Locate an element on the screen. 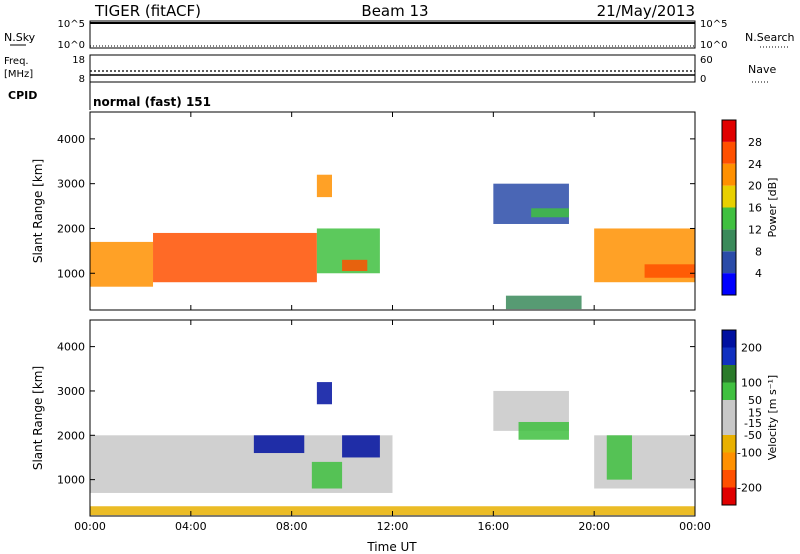 The height and width of the screenshot is (554, 800). power-ylabel: Slant Range [km] is located at coordinates (38, 211).